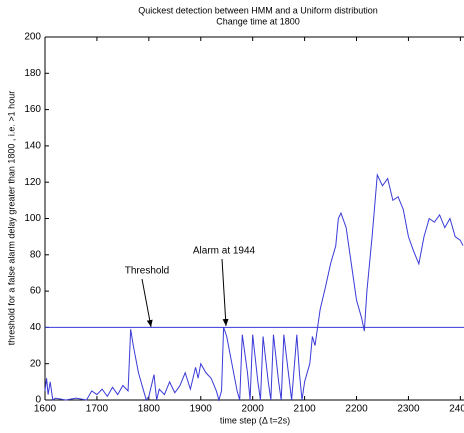  What do you see at coordinates (147, 271) in the screenshot?
I see `annotation: Threshold` at bounding box center [147, 271].